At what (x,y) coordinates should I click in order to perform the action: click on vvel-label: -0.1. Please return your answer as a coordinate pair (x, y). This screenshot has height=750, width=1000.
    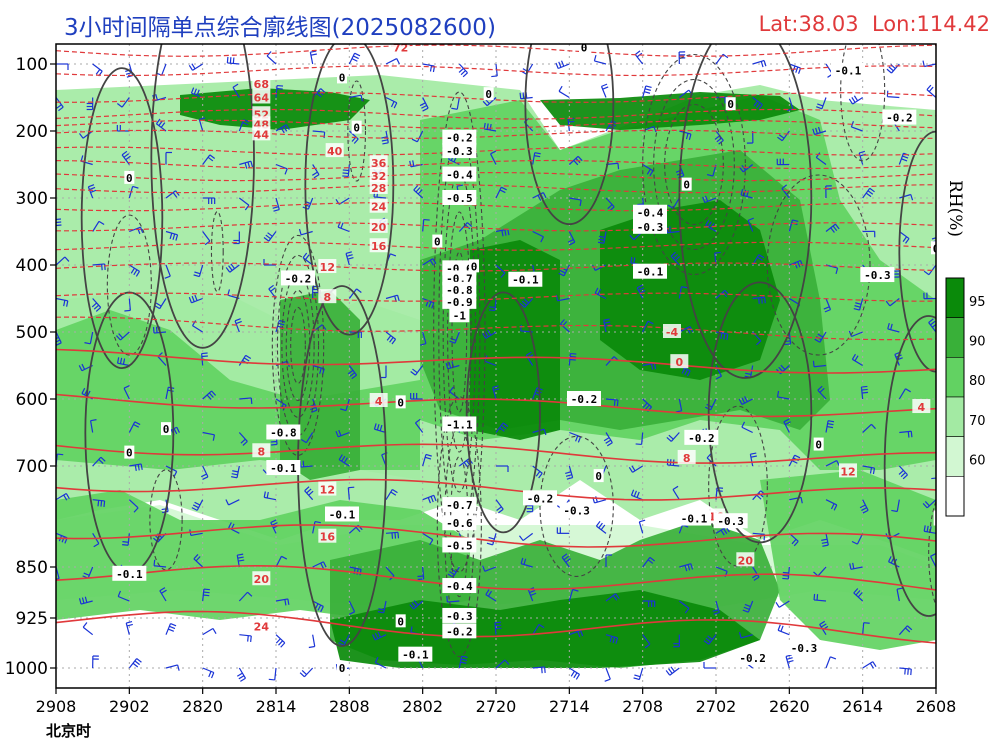
    Looking at the image, I should click on (525, 280).